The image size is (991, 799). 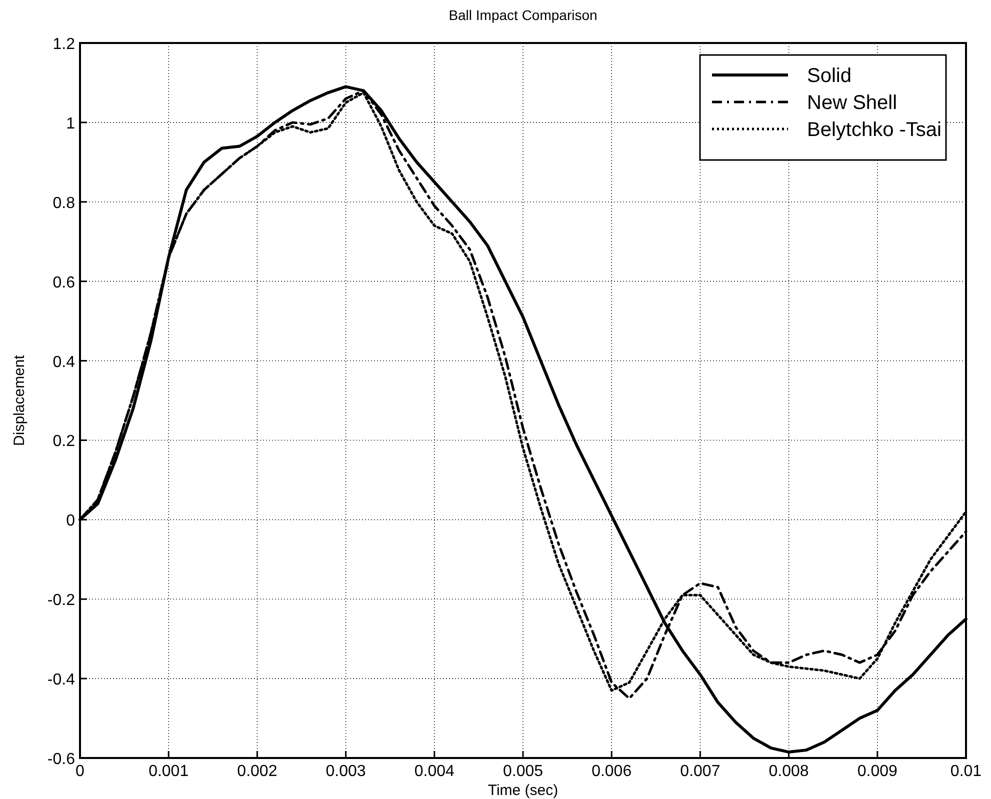 I want to click on y-tick-label: 0.8, so click(x=64, y=203).